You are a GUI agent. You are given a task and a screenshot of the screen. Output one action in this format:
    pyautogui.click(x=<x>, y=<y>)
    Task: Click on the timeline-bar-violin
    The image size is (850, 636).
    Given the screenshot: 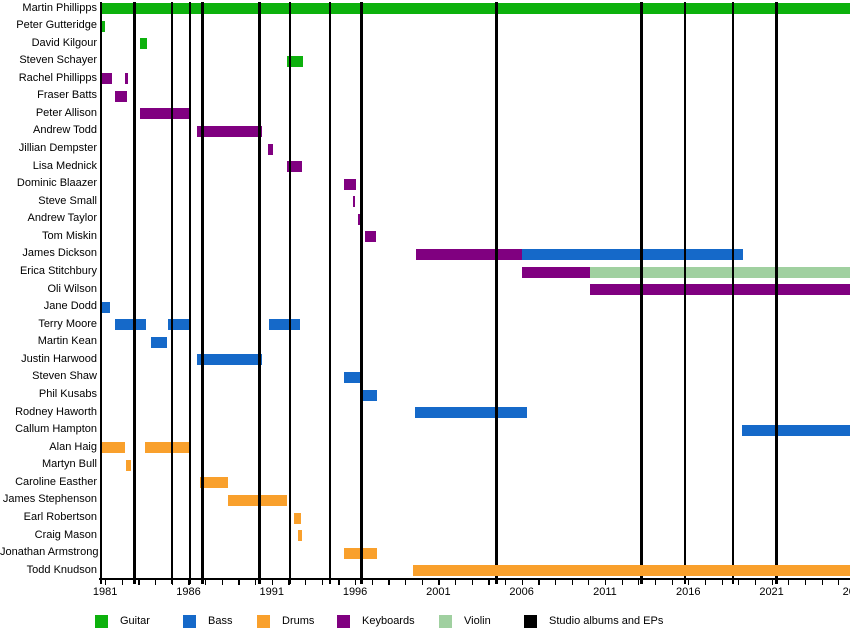 What is the action you would take?
    pyautogui.click(x=719, y=272)
    